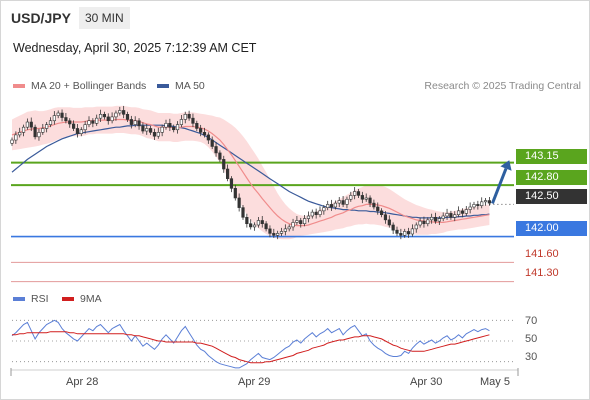  Describe the element at coordinates (190, 86) in the screenshot. I see `legend-ma50-label: MA 50` at that location.